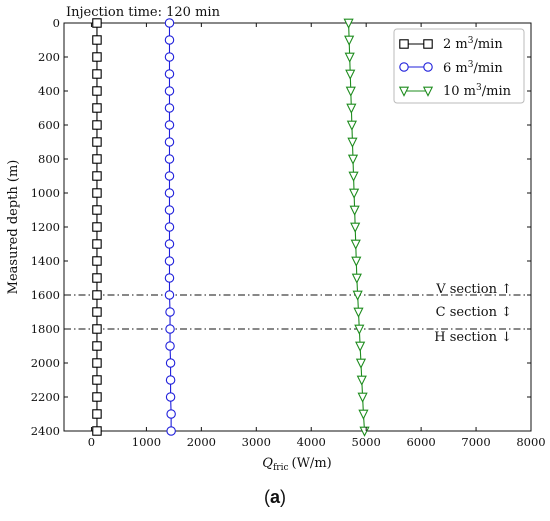 This screenshot has height=521, width=550. I want to click on legend-label-0-tail: /min, so click(488, 44).